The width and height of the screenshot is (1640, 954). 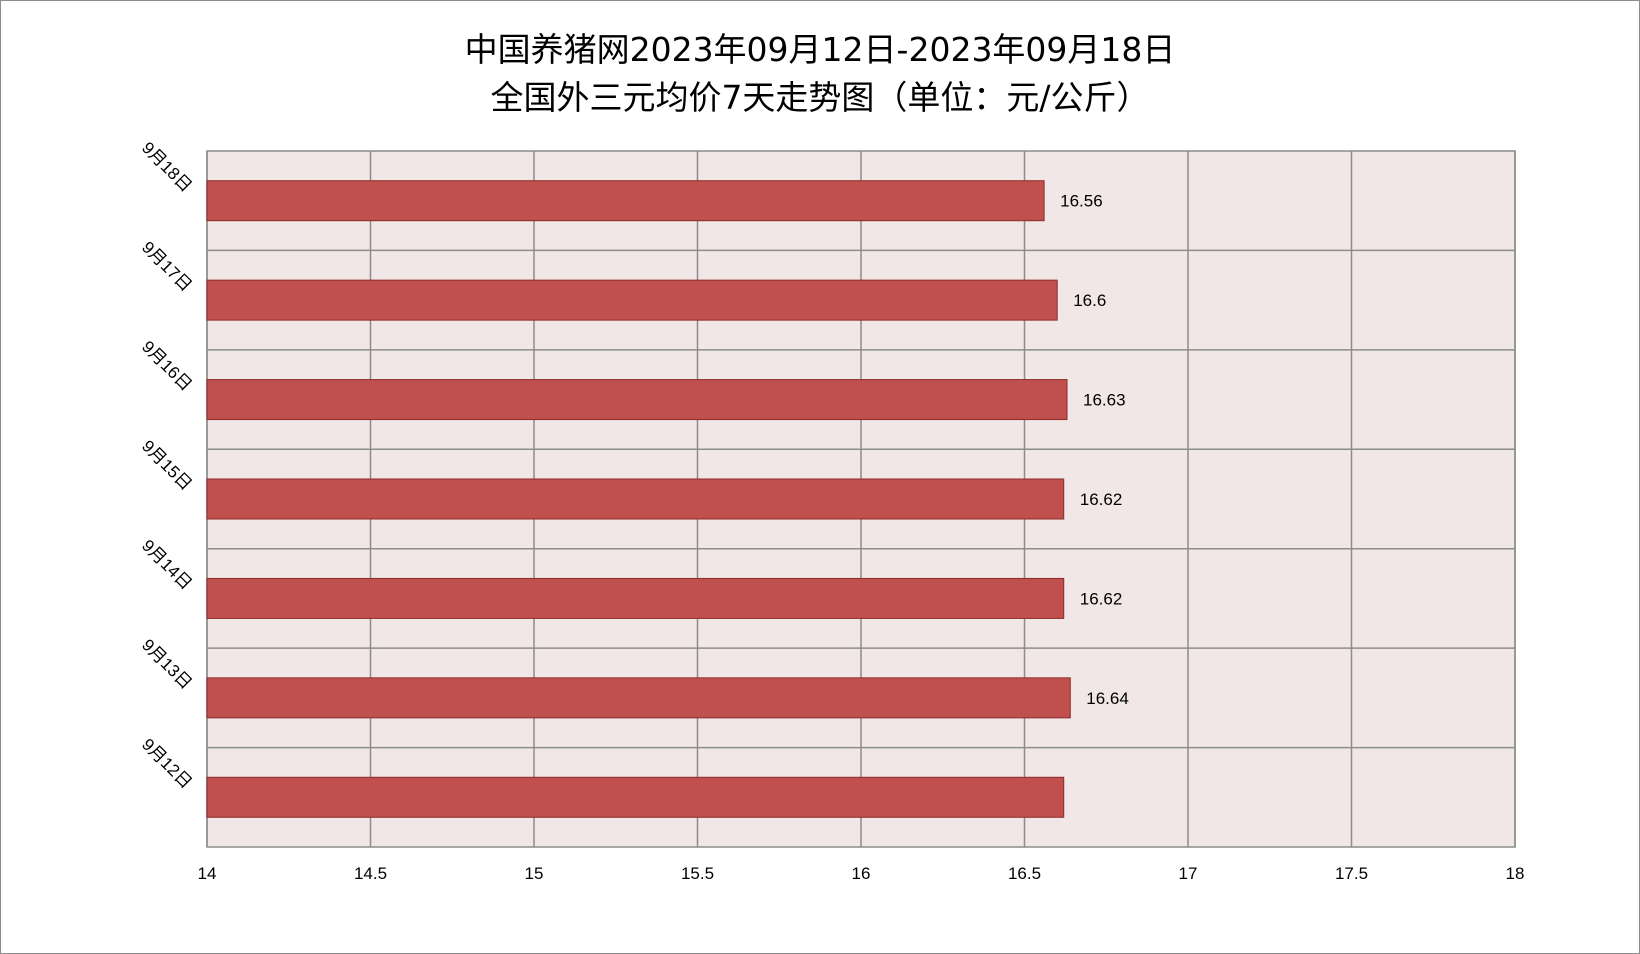 I want to click on x-tick-label: 17.5, so click(x=1351, y=873).